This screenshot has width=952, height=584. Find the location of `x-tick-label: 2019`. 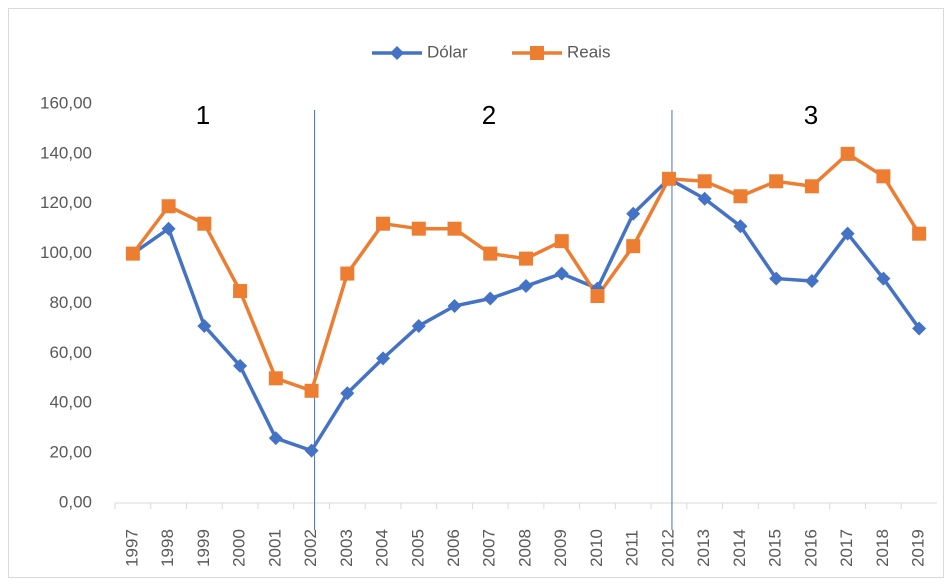

x-tick-label: 2019 is located at coordinates (918, 548).